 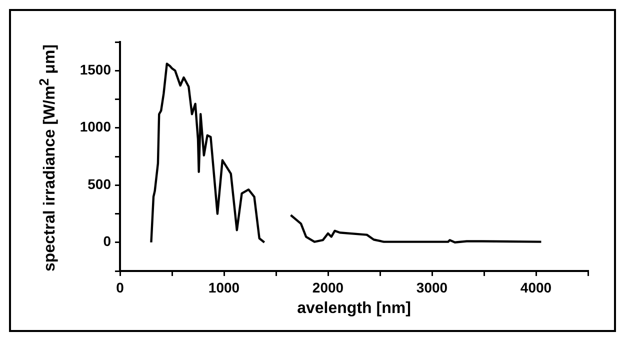 I want to click on y-tick-label: 500, so click(x=100, y=184).